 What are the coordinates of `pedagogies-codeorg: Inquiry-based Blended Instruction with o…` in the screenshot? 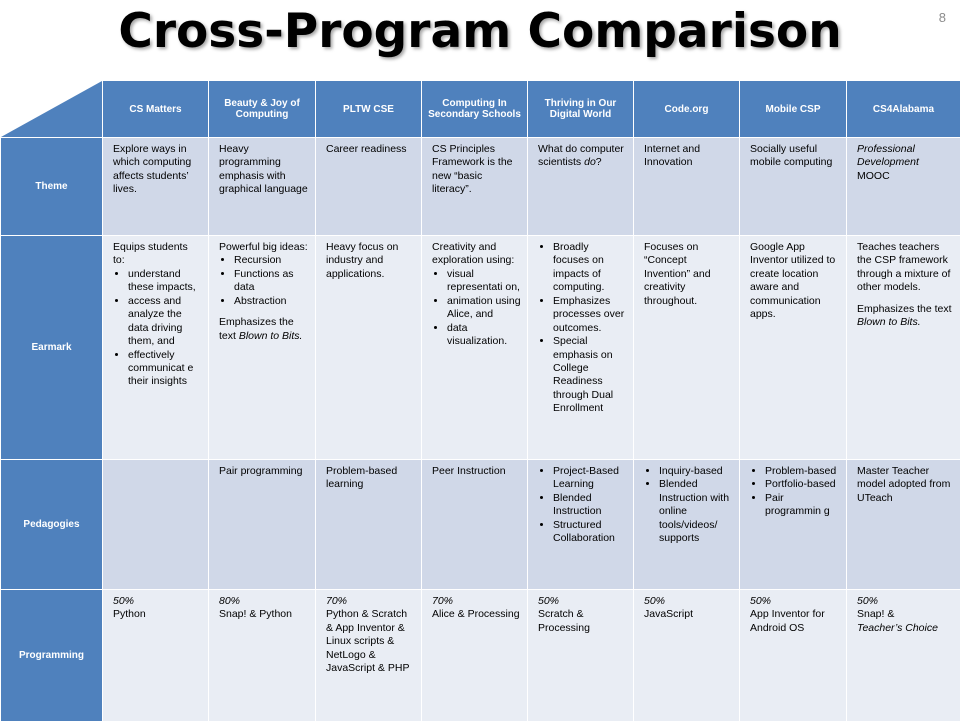 It's located at (687, 525).